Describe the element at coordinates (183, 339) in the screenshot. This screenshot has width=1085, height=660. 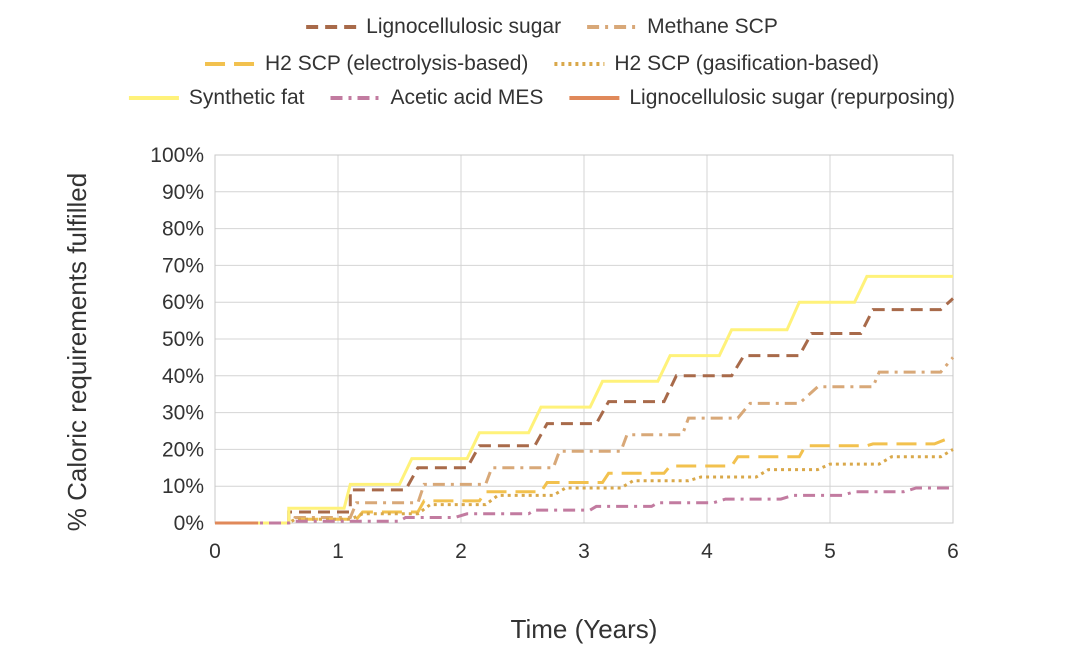
I see `y-tick-label: 50%` at that location.